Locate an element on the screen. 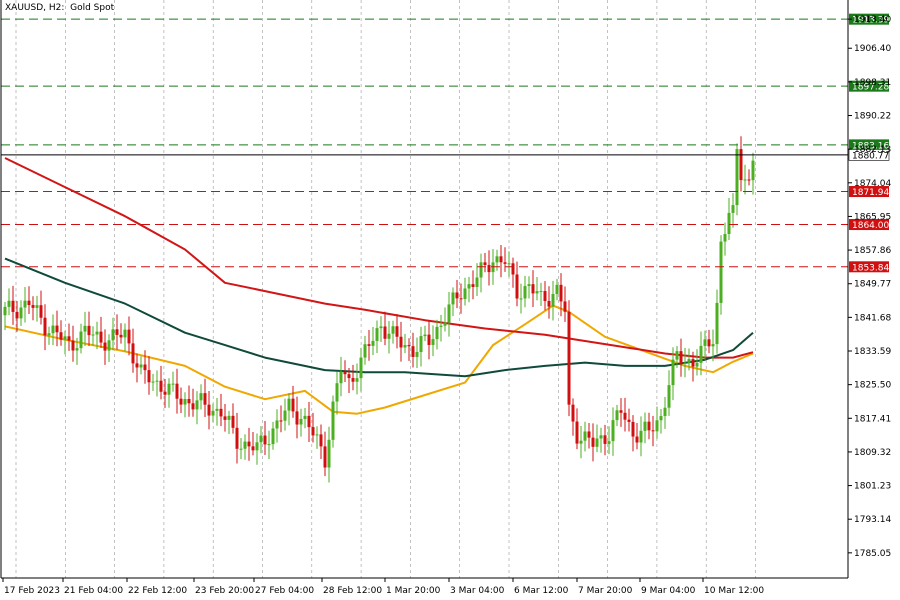  x-tick-label: 10 Mar 12:00 is located at coordinates (734, 591).